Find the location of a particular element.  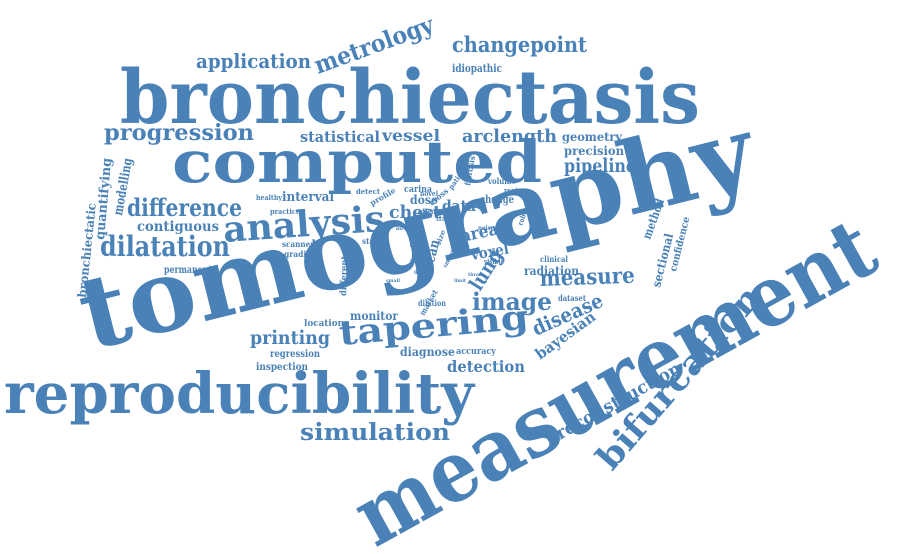

word-pipeline: pipeline is located at coordinates (600, 166).